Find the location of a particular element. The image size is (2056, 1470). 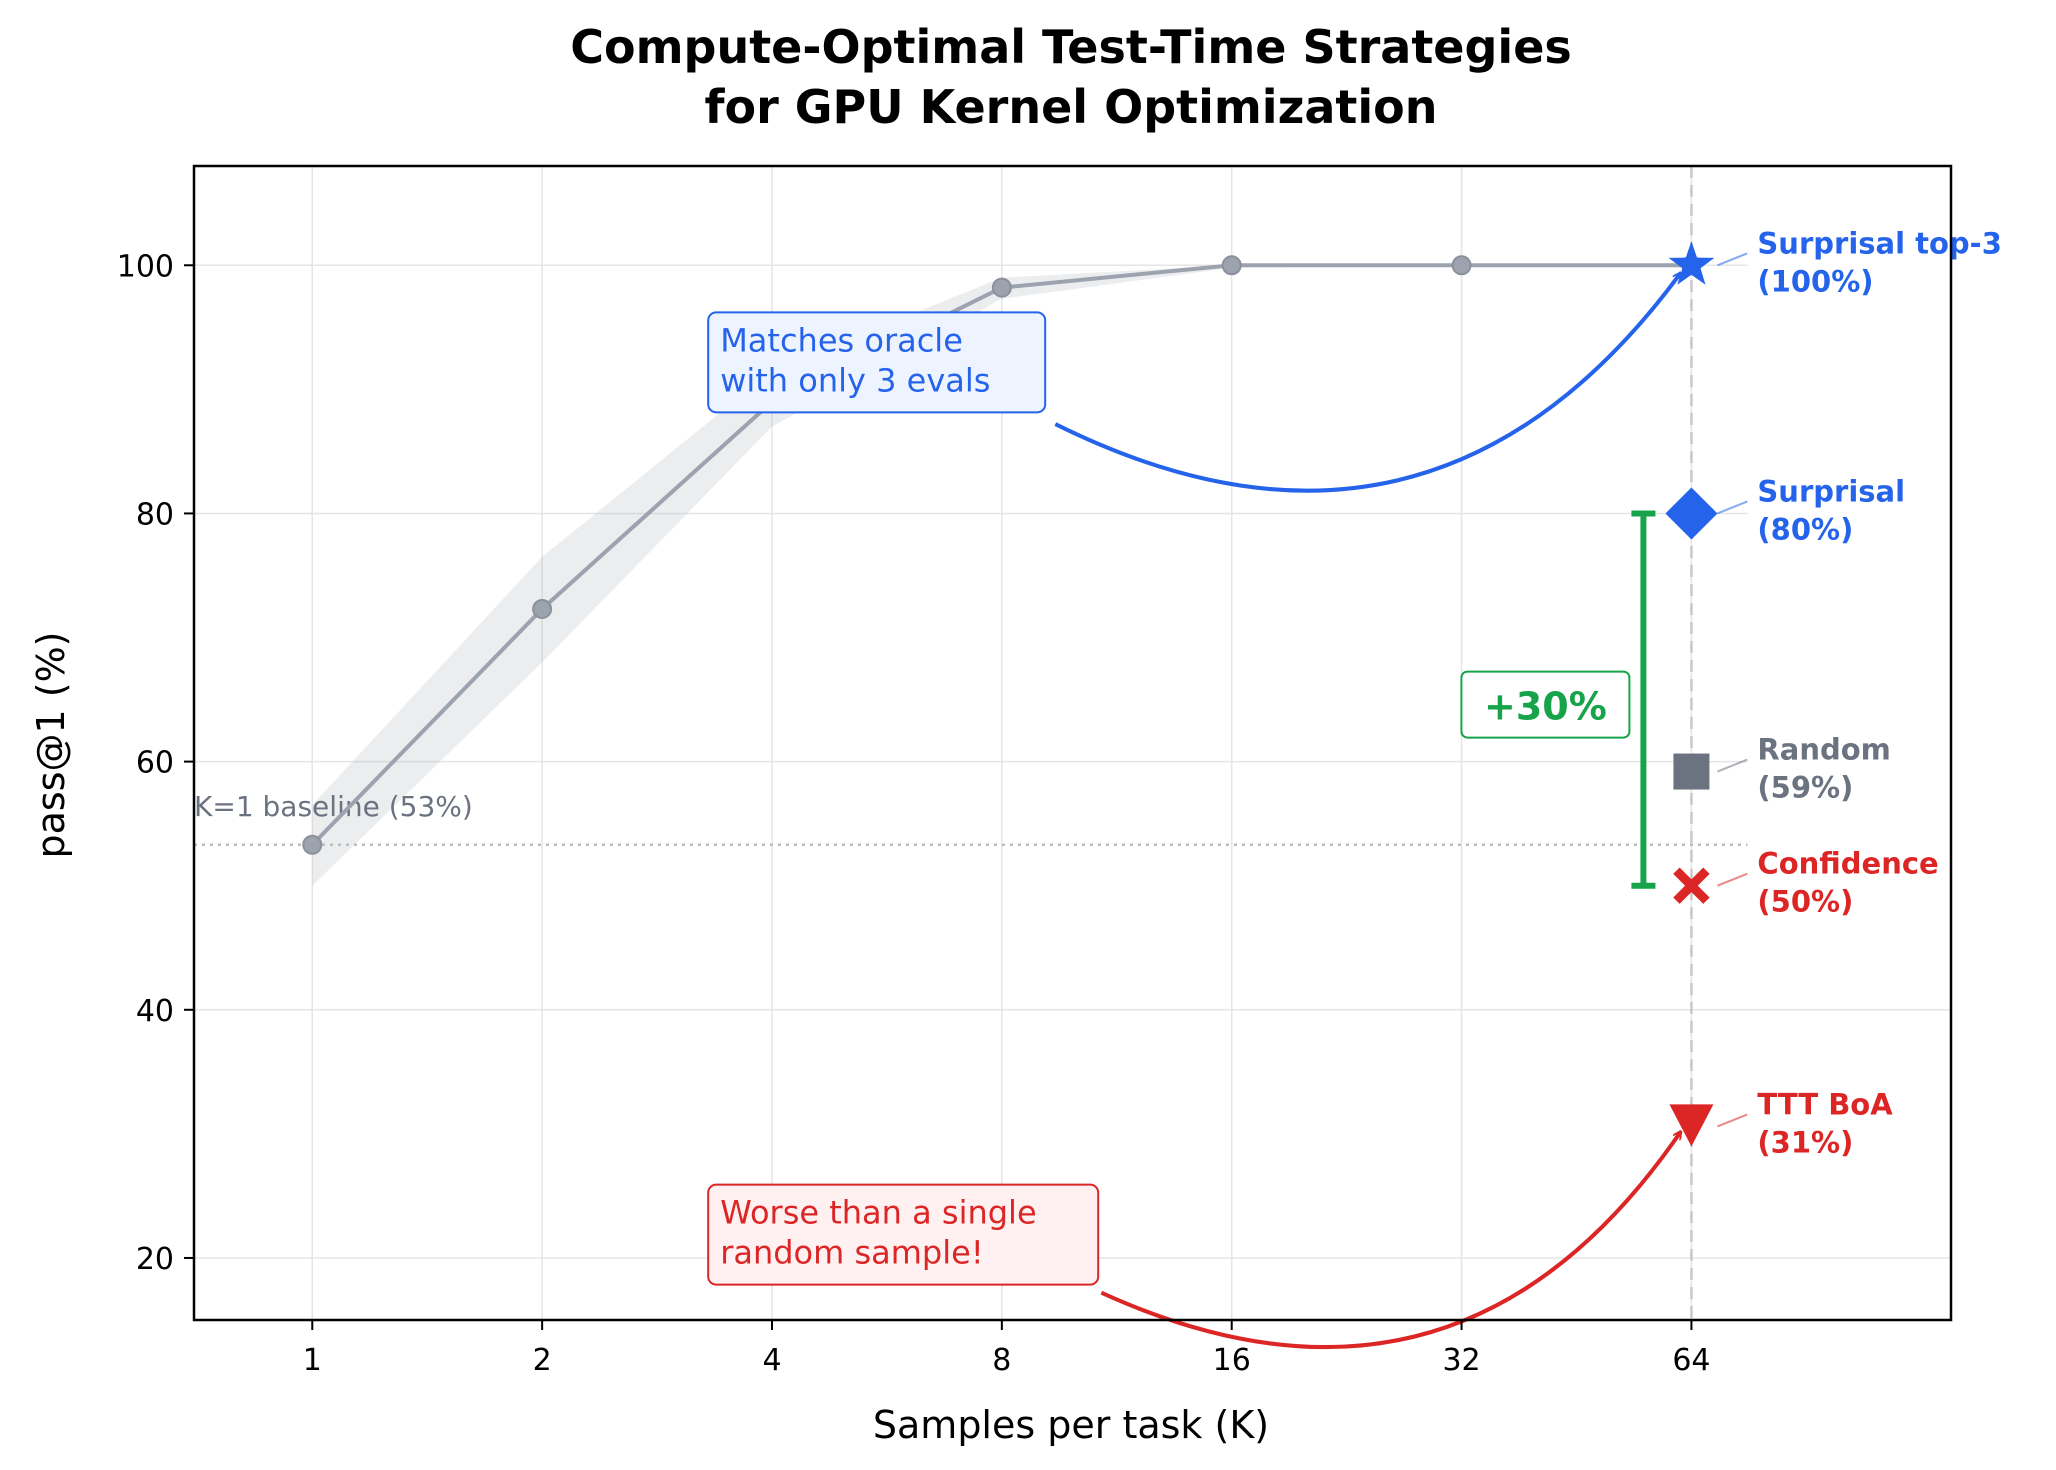

gap-label-box is located at coordinates (1545, 704).